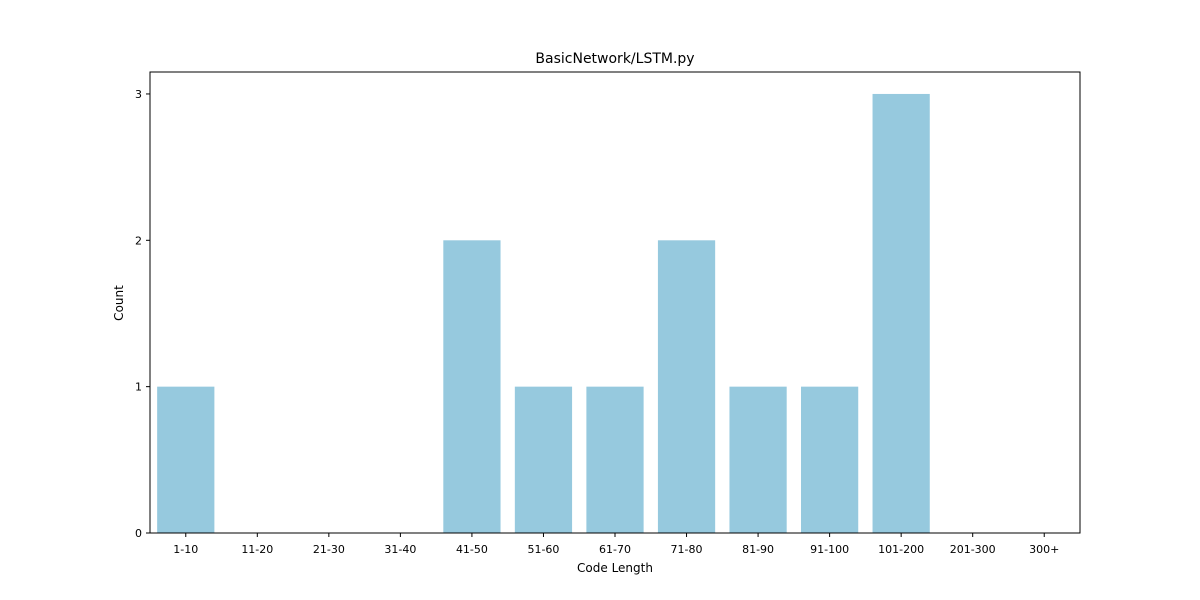  What do you see at coordinates (257, 549) in the screenshot?
I see `x-tick-label: 11-20` at bounding box center [257, 549].